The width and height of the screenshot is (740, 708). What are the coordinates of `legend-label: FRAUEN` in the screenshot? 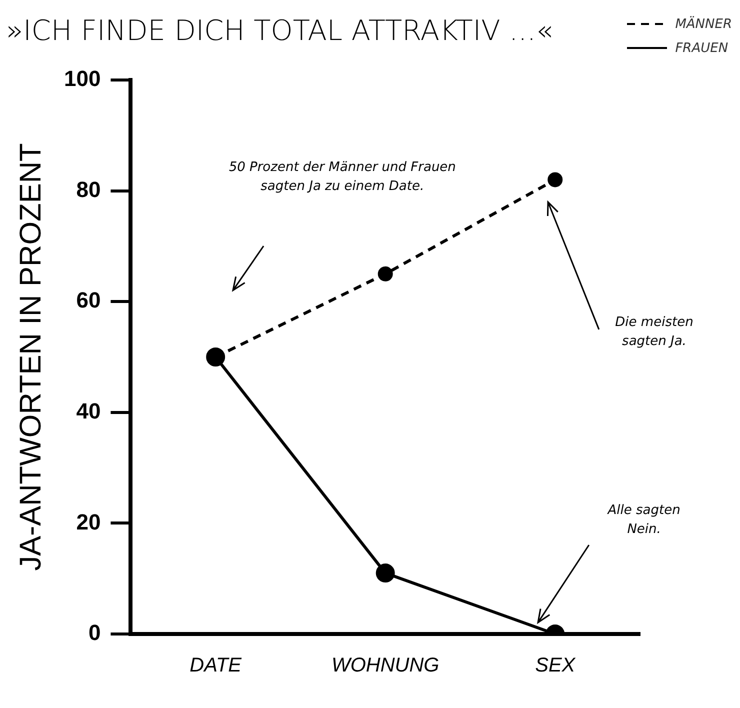 It's located at (701, 48).